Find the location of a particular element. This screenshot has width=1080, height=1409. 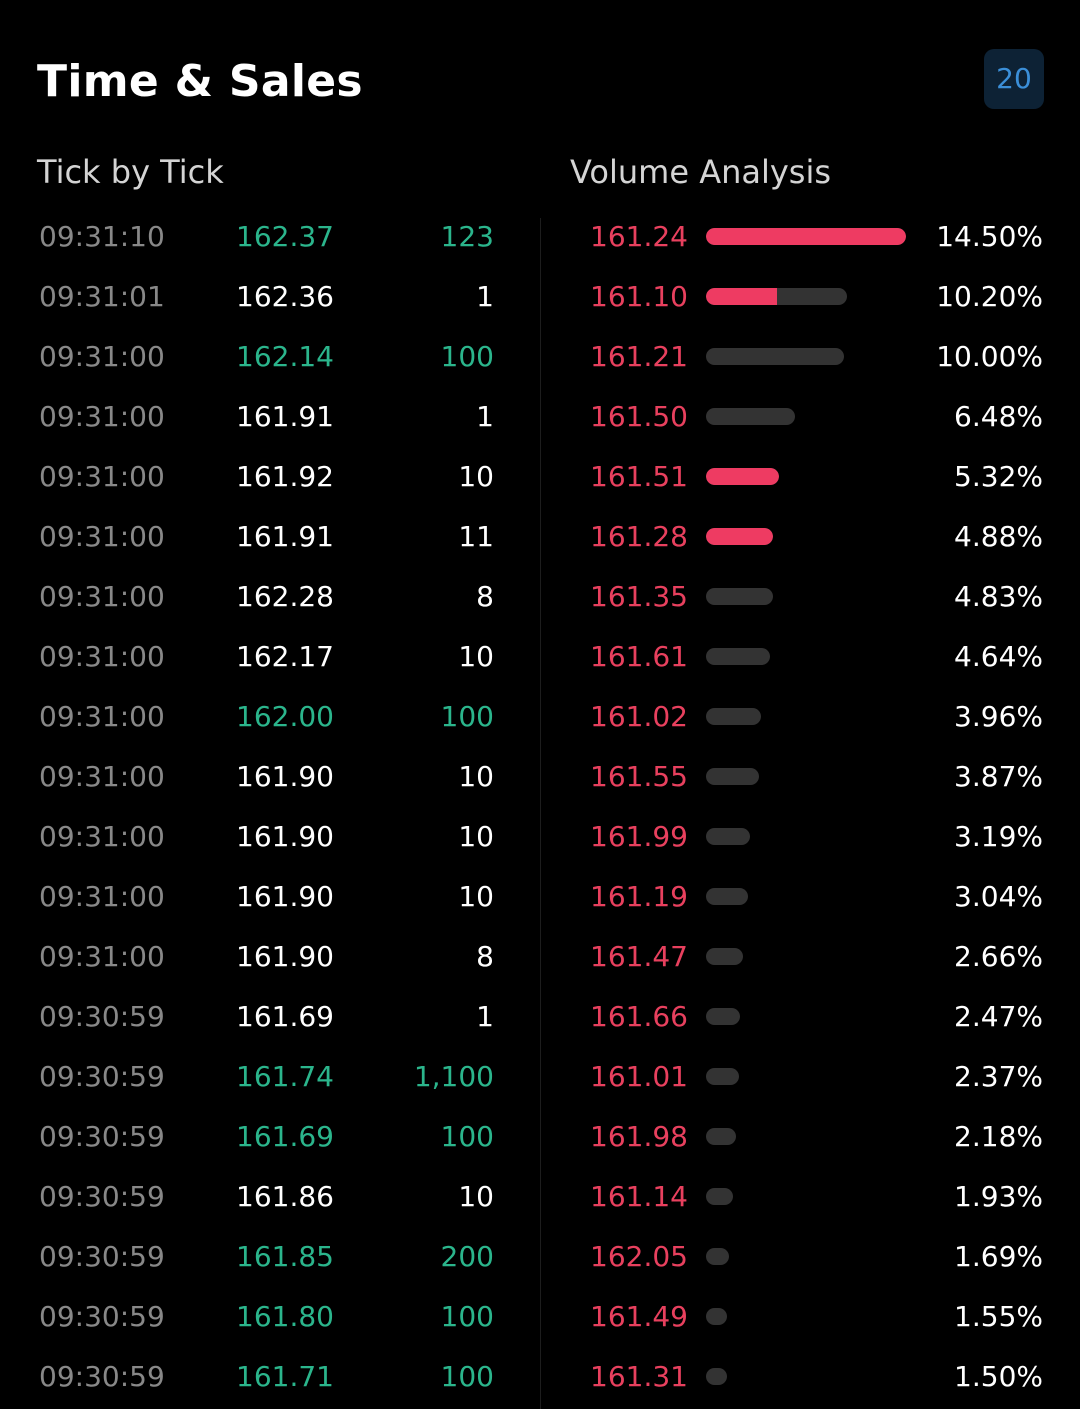

tick-price: 162.14 is located at coordinates (285, 356).